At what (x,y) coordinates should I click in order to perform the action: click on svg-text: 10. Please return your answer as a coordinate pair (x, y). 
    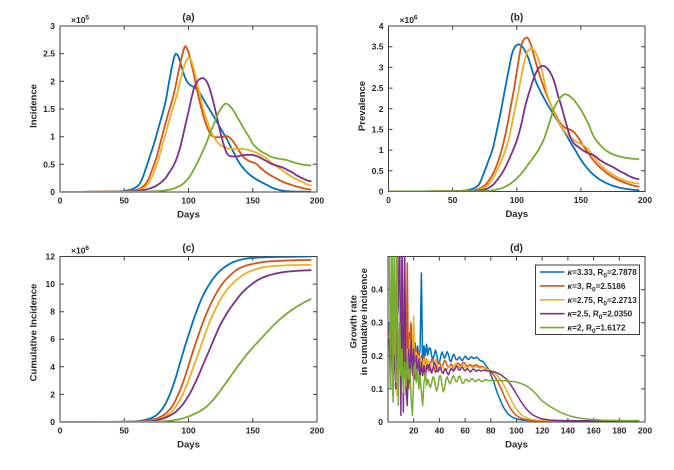
    Looking at the image, I should click on (51, 284).